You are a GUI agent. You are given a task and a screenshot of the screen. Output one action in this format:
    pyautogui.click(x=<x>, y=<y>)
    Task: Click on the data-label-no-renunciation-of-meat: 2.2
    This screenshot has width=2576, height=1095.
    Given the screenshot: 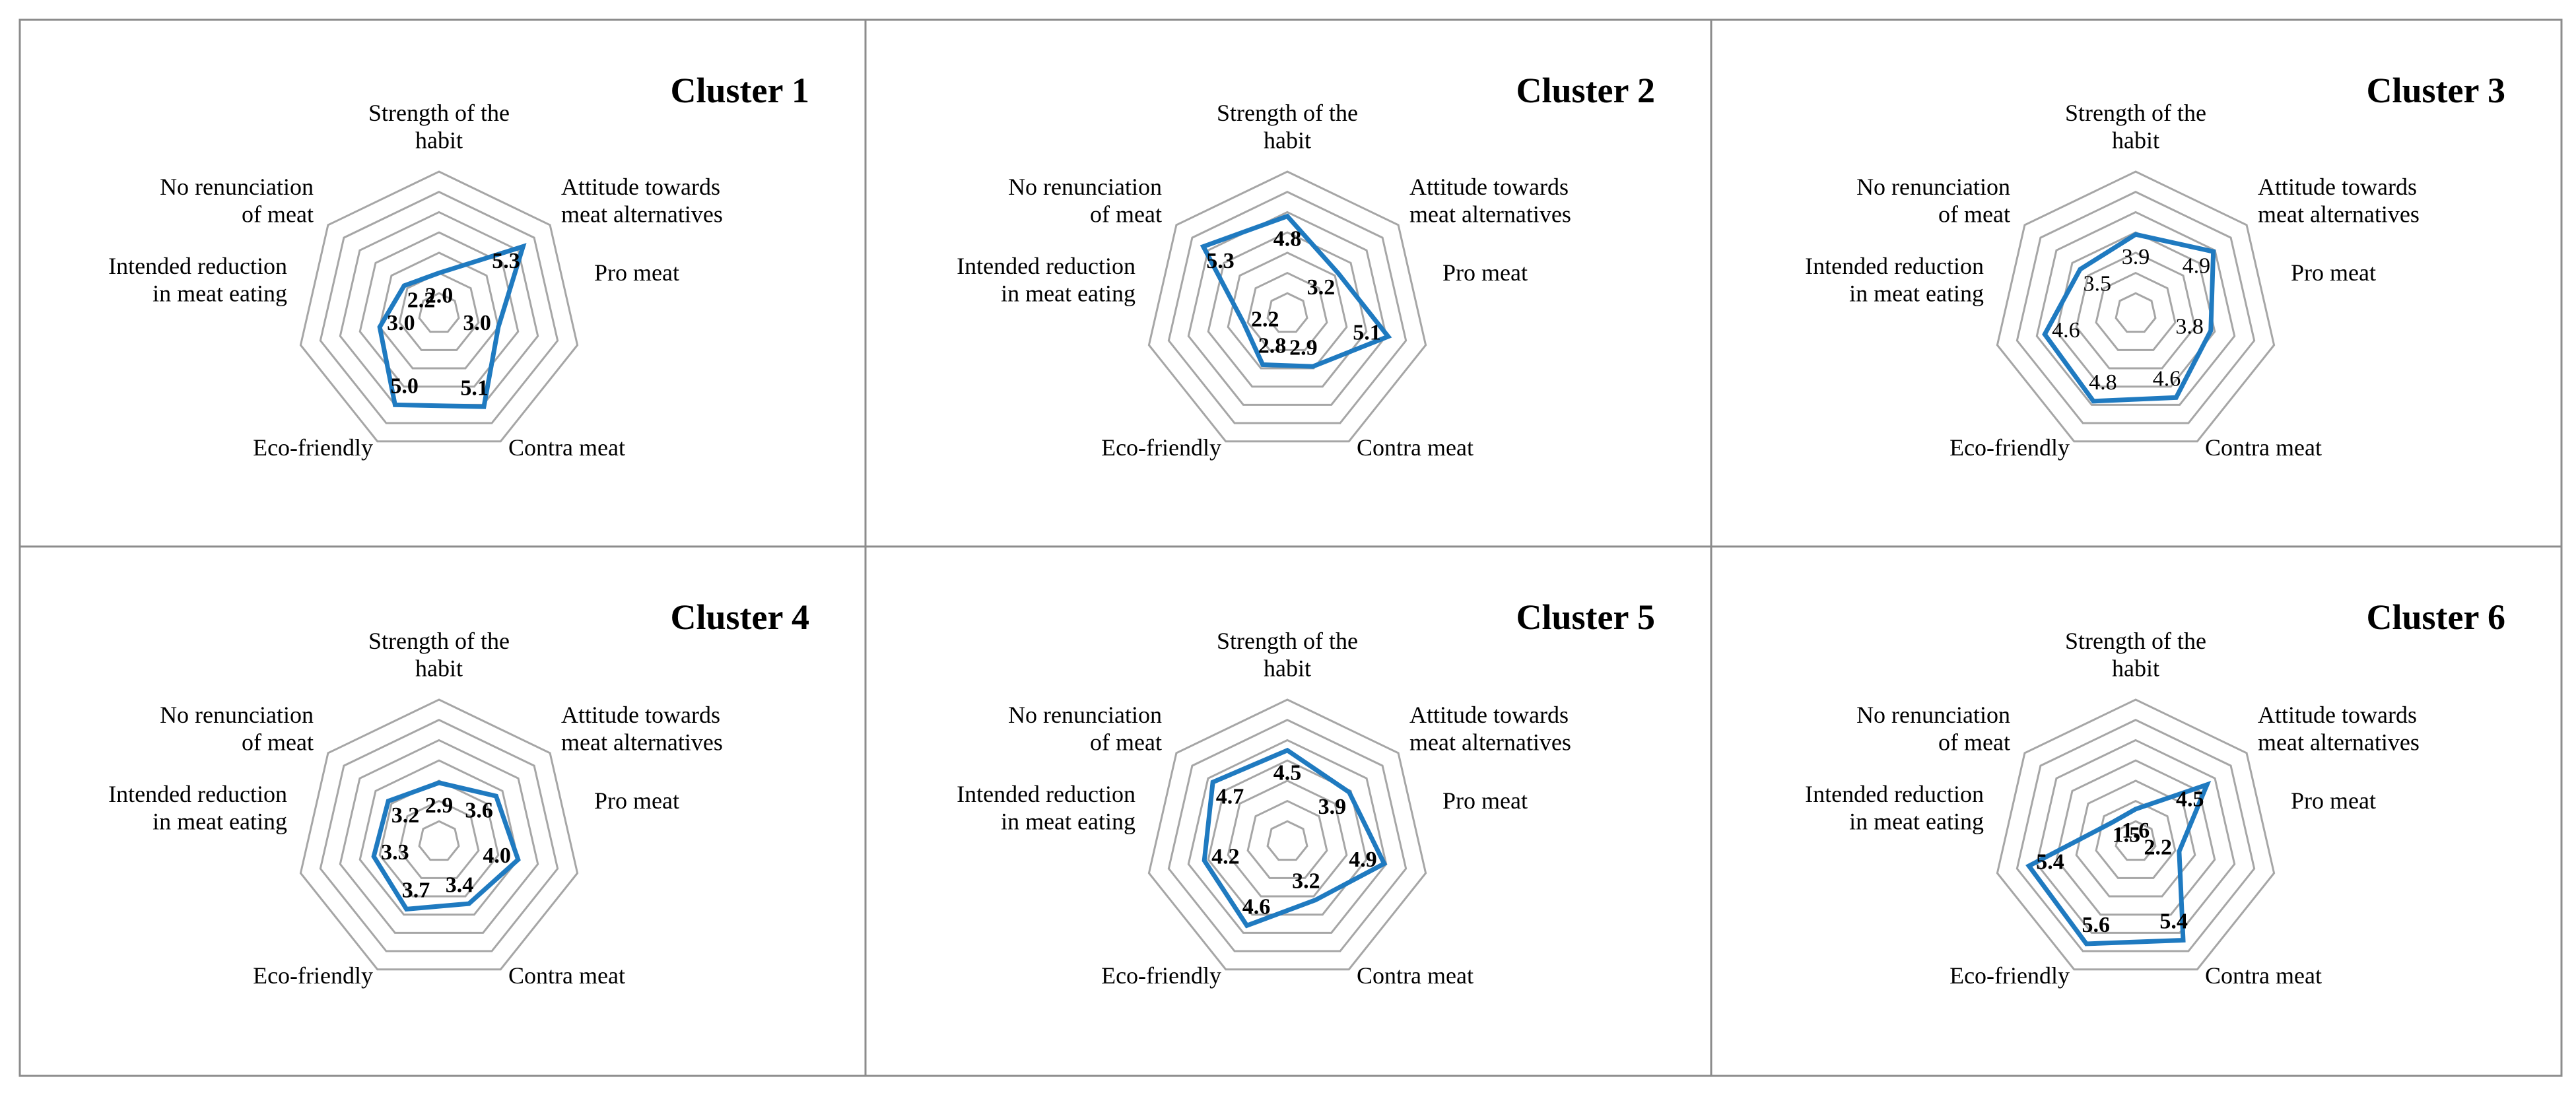 What is the action you would take?
    pyautogui.click(x=422, y=300)
    